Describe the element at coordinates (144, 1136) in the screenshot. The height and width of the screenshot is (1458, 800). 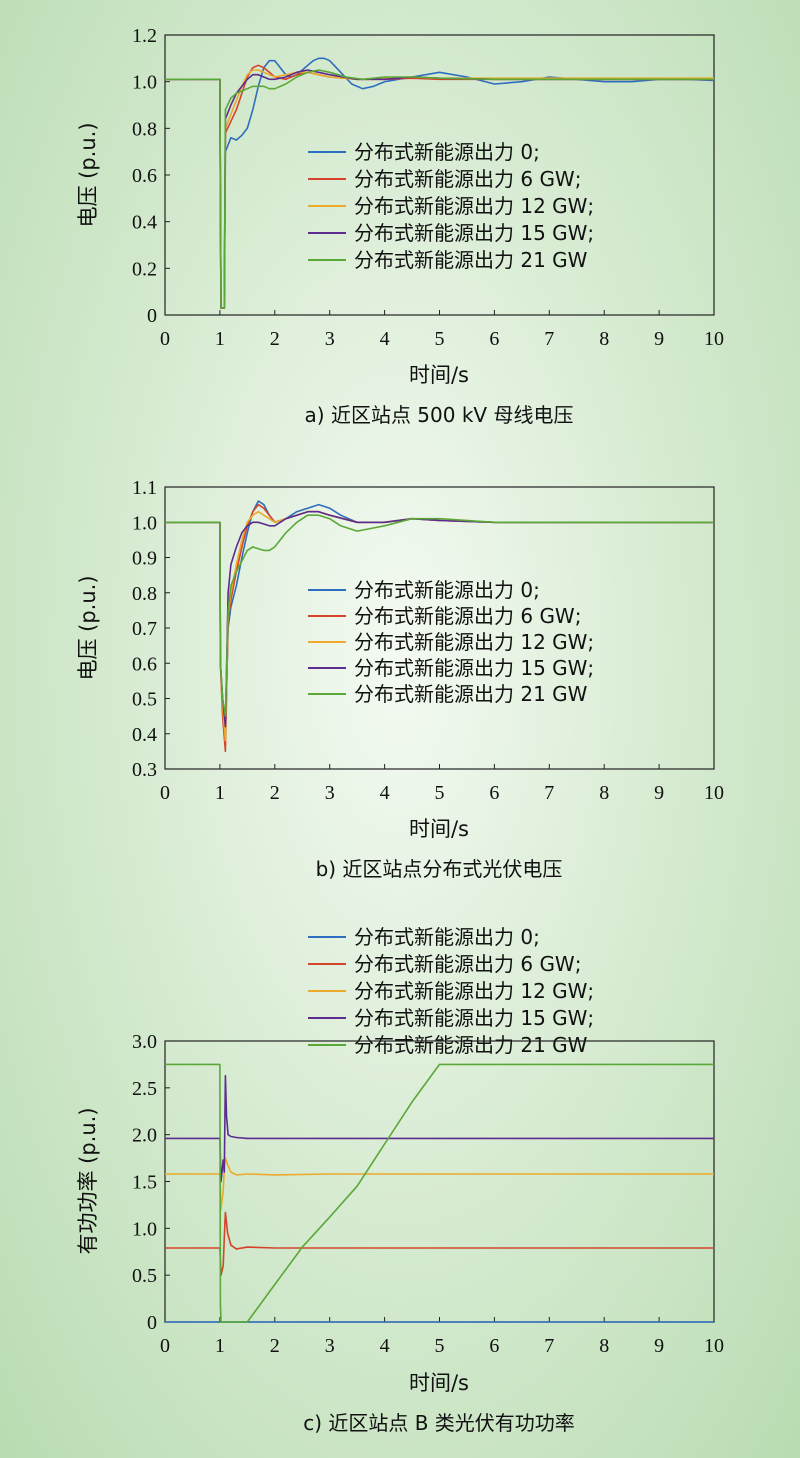
I see `y-tick-label: 2.0` at that location.